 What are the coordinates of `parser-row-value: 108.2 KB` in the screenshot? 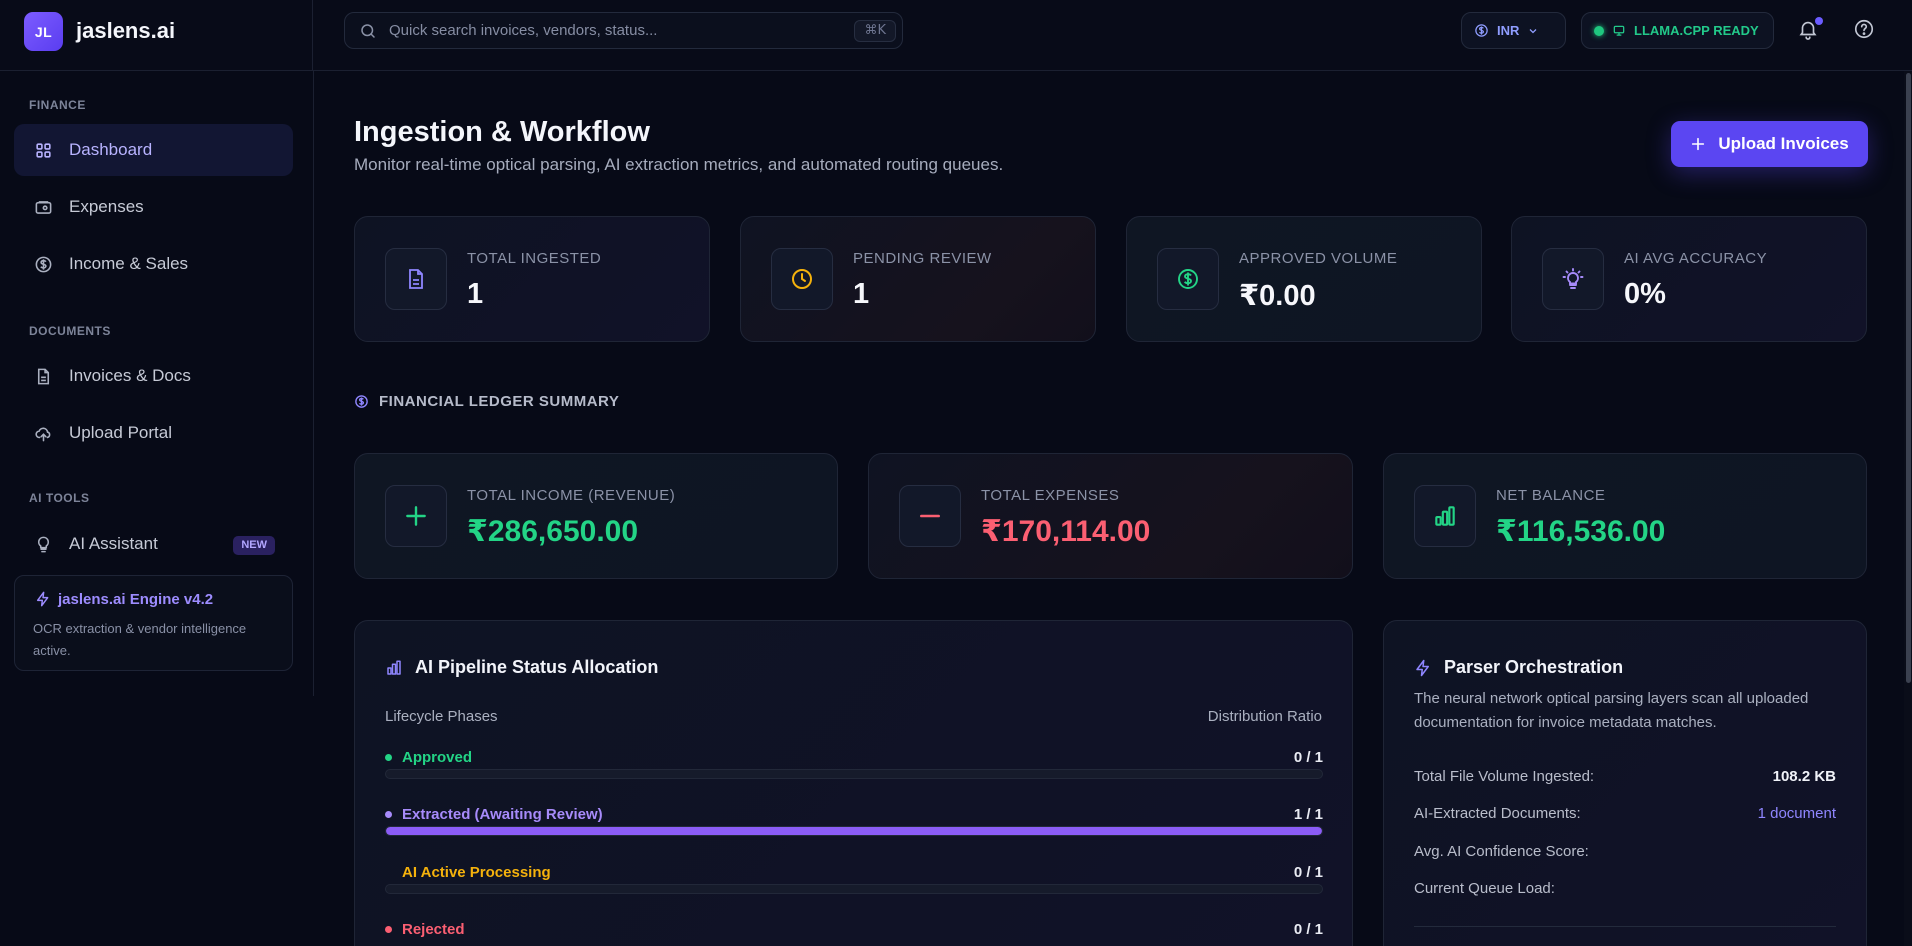 It's located at (1804, 776).